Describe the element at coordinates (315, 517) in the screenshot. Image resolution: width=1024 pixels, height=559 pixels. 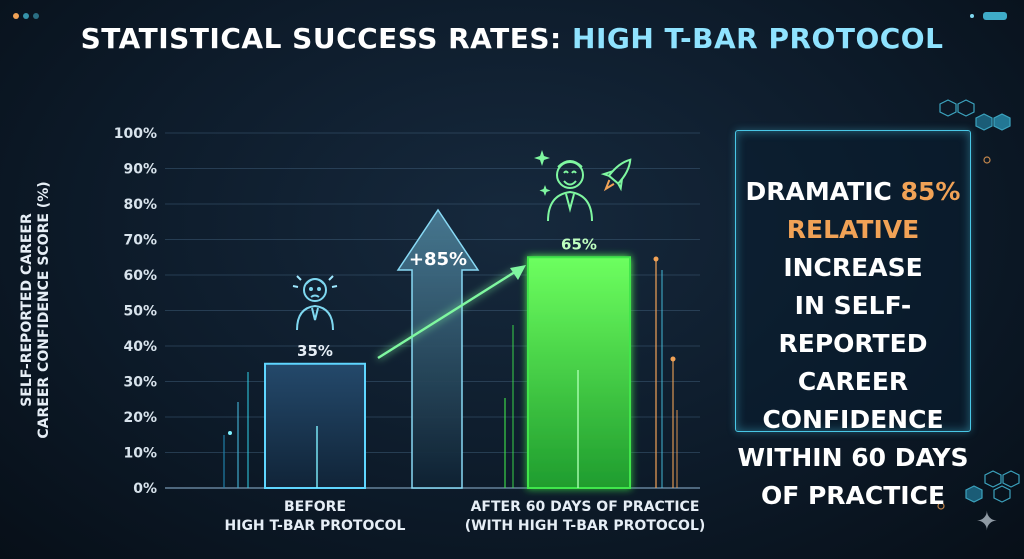
I see `category-label-before: BEFORE HIGH T-BAR PROTOCOL` at that location.